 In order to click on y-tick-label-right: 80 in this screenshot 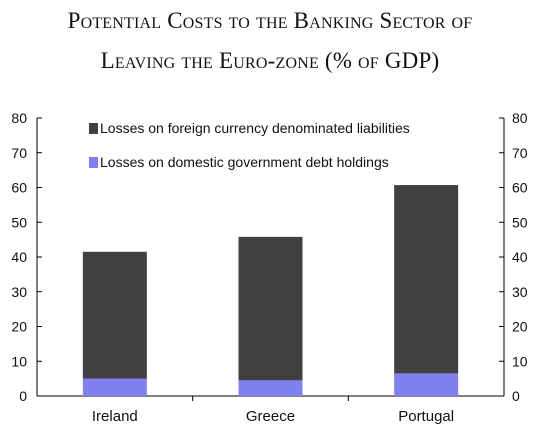, I will do `click(520, 118)`.